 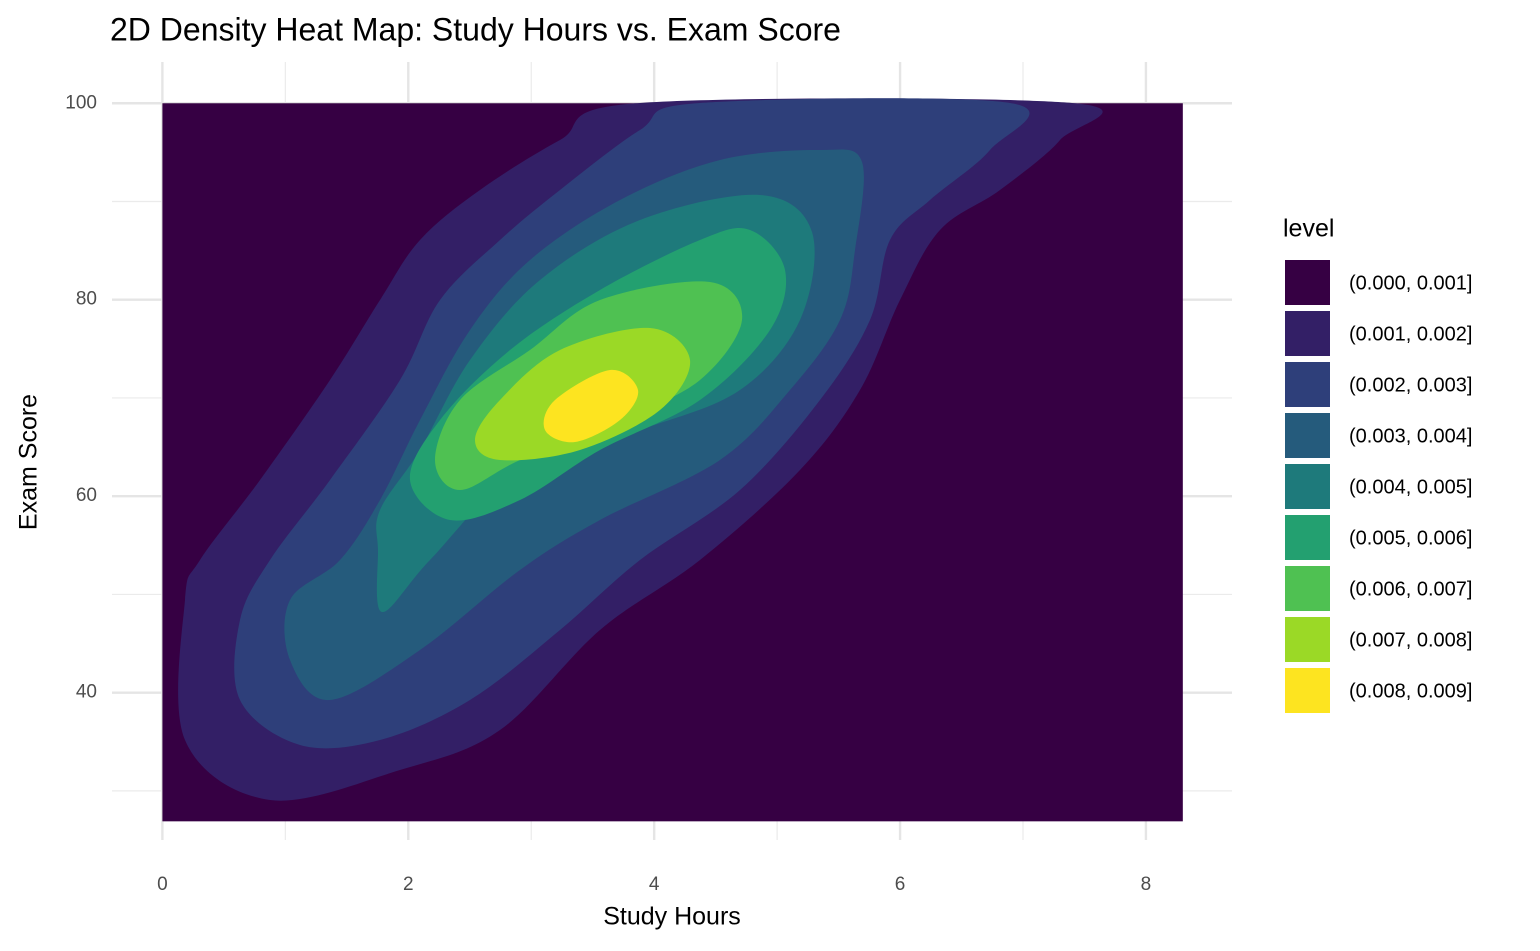 I want to click on y-tick-label: 80, so click(x=86, y=299).